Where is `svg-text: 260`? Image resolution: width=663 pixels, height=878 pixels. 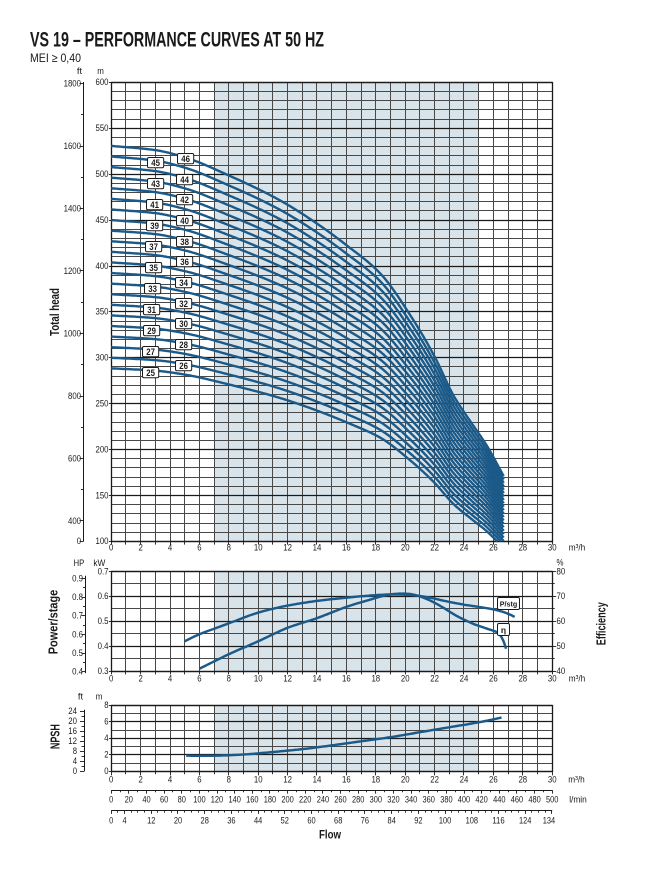 svg-text: 260 is located at coordinates (340, 800).